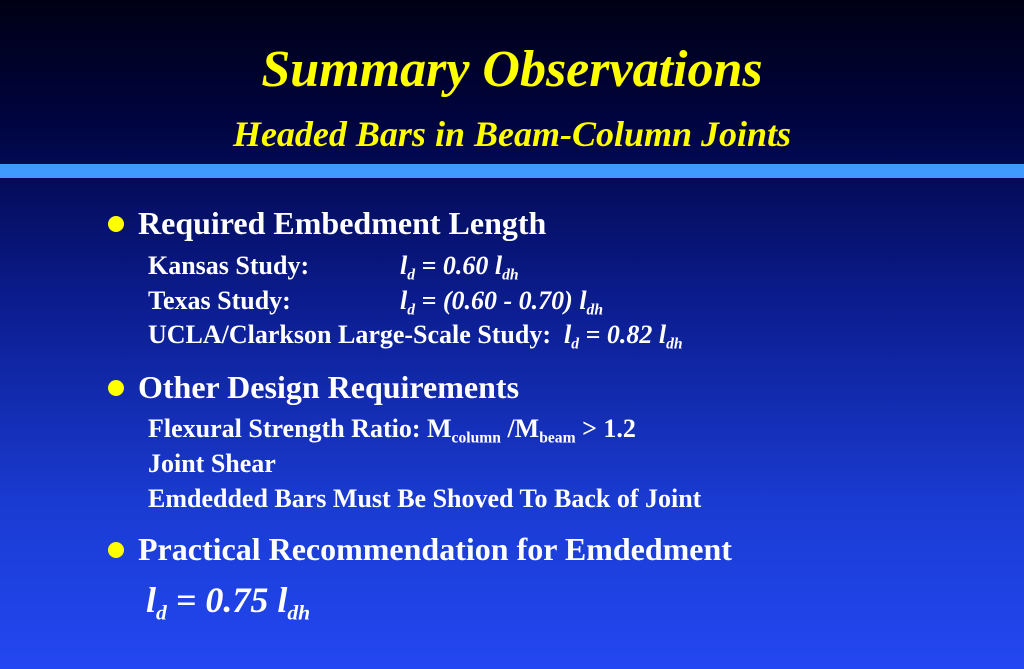 This screenshot has height=669, width=1024. I want to click on texas-study-formula: ld = (0.60 - 0.70) ldh, so click(502, 302).